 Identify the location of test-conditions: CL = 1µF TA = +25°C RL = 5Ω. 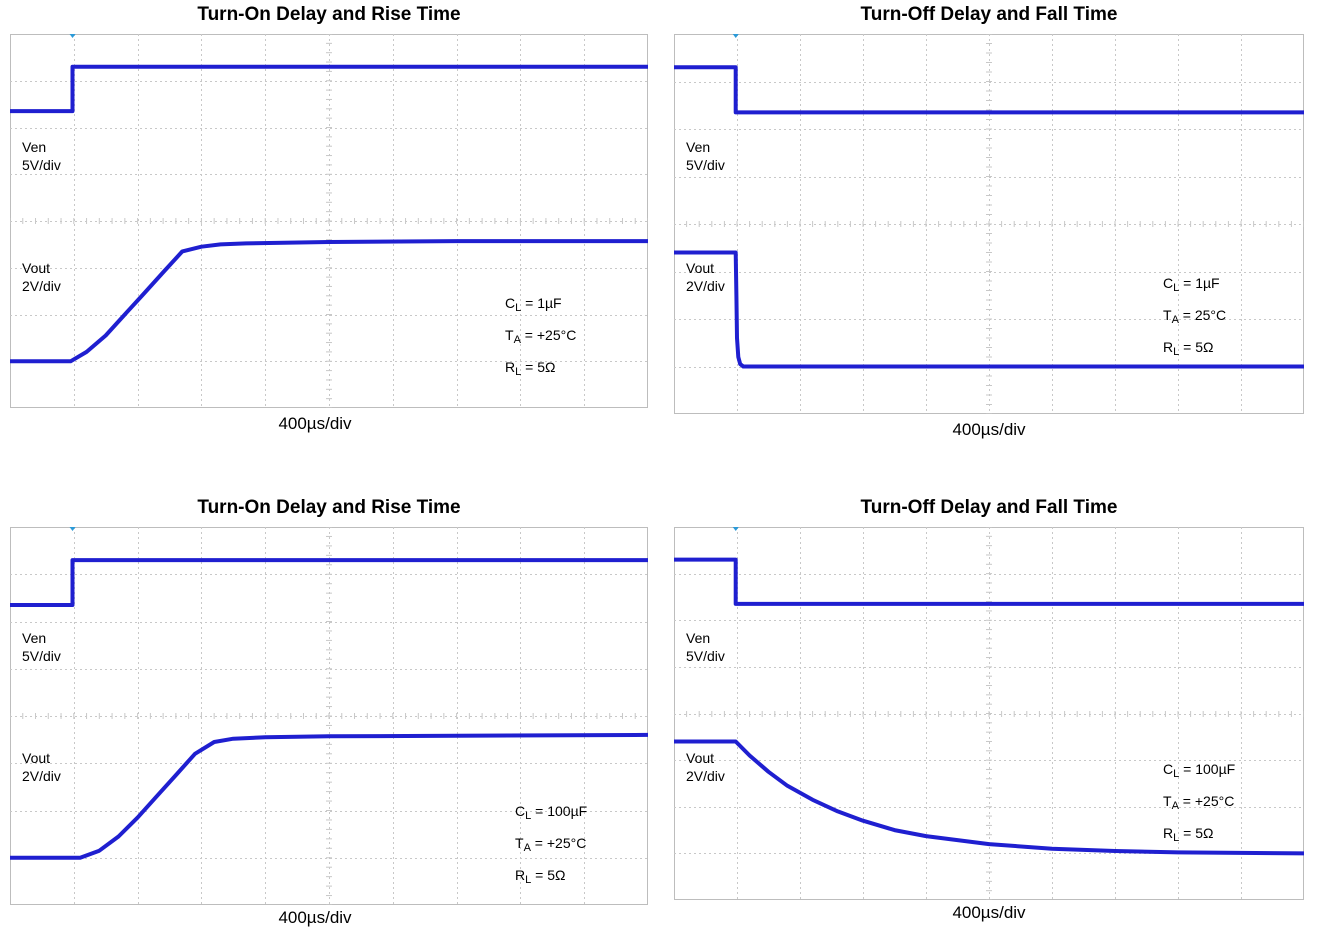
(540, 338).